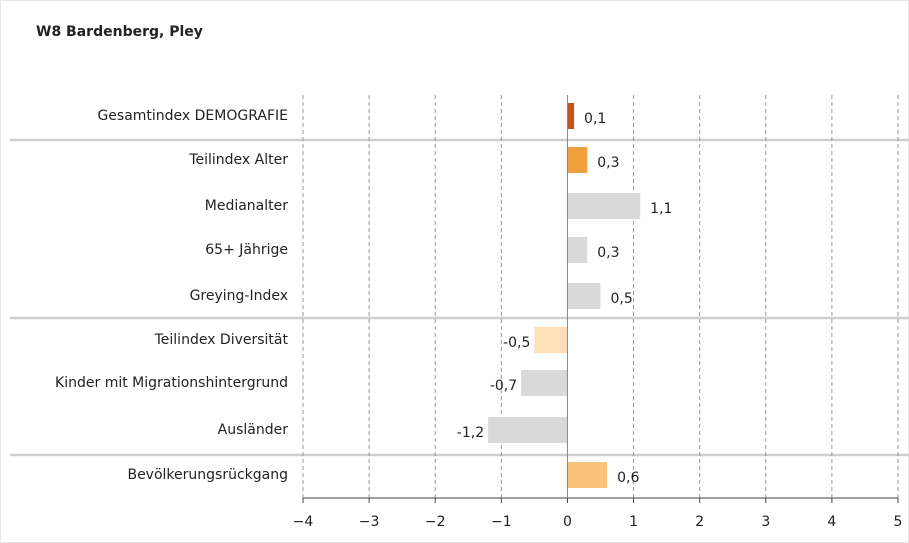 The height and width of the screenshot is (543, 909). Describe the element at coordinates (238, 160) in the screenshot. I see `y-tick-label: Teilindex Alter` at that location.